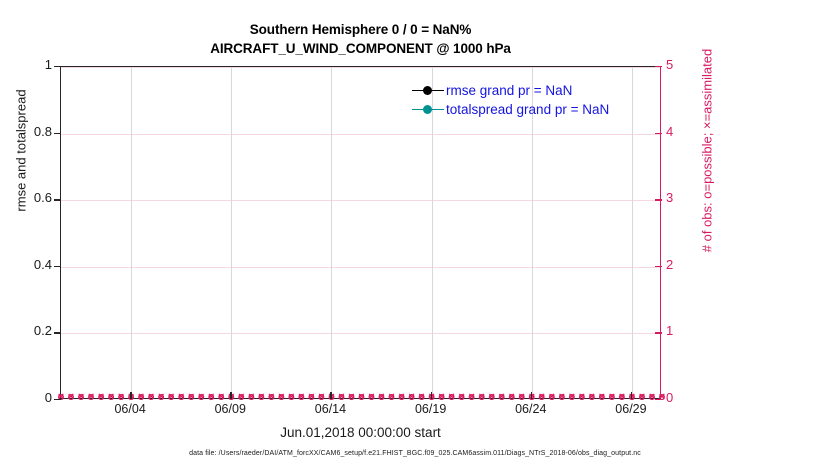 The image size is (830, 470). Describe the element at coordinates (670, 198) in the screenshot. I see `y2-axis-tick-label: 3` at that location.